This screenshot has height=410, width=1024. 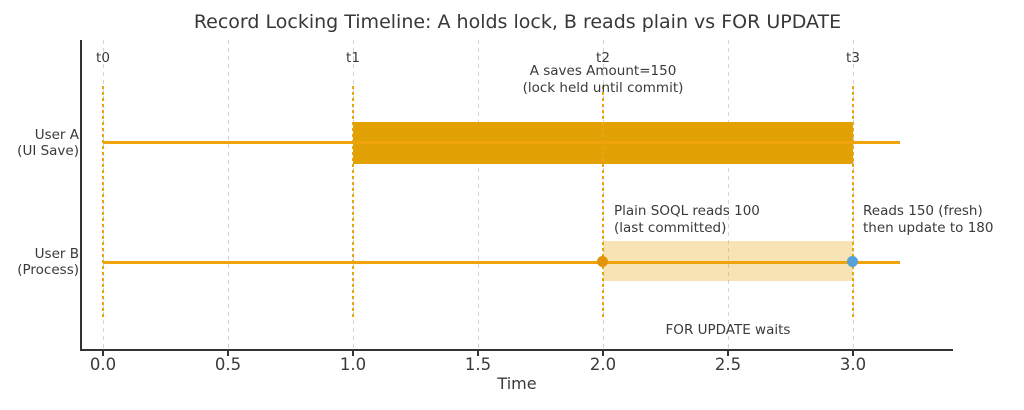 I want to click on user-a-baseline, so click(x=501, y=142).